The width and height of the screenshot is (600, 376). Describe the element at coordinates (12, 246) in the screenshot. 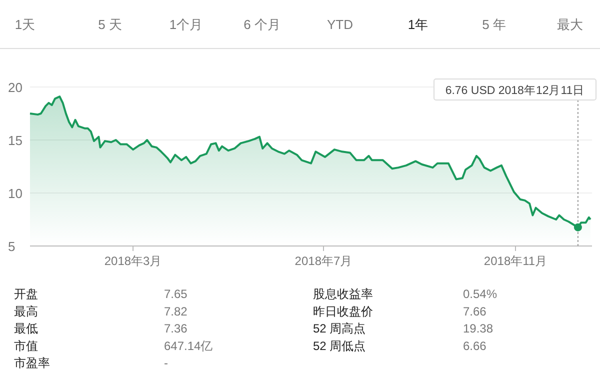

I see `y-tick-label: 5` at that location.